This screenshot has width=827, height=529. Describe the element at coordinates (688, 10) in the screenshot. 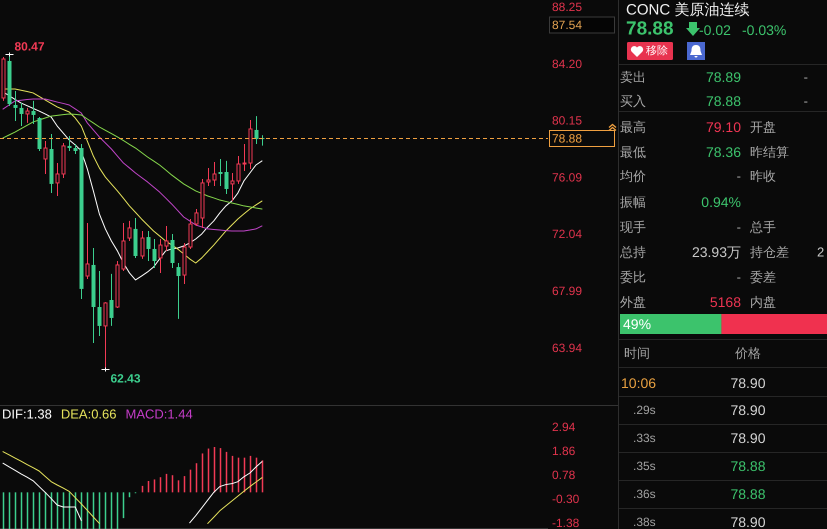

I see `text: CONC 美原油连续` at that location.